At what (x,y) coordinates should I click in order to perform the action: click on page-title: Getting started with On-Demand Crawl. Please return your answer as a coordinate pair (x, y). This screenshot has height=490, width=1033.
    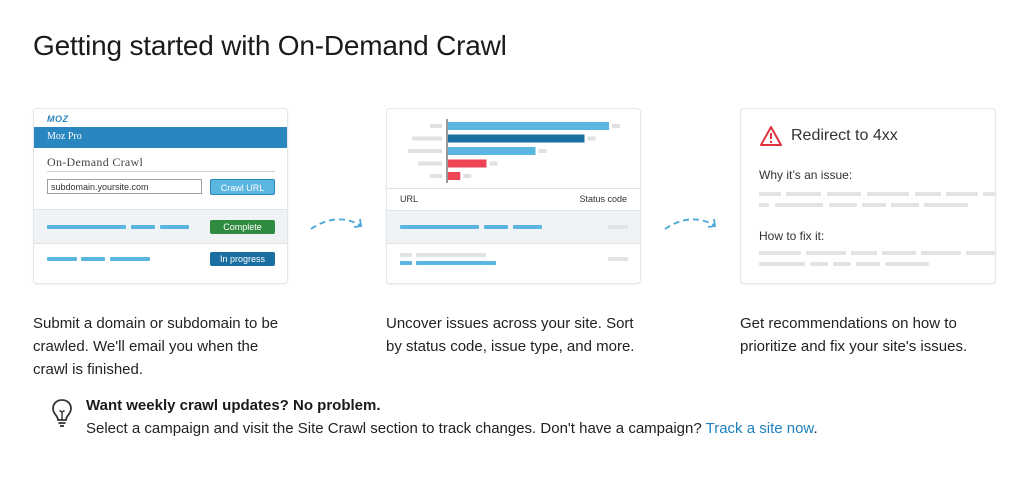
    Looking at the image, I should click on (270, 45).